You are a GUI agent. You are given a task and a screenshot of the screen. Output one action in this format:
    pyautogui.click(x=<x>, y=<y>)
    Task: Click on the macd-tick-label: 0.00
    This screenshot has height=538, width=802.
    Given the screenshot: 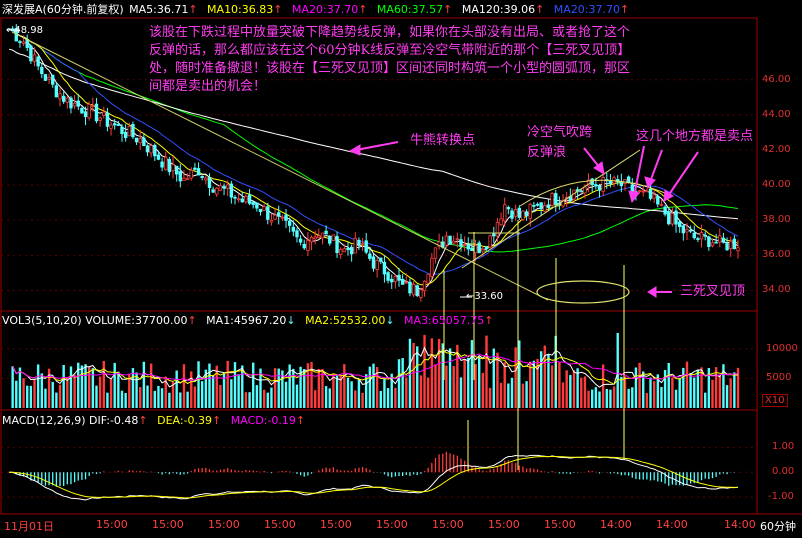 What is the action you would take?
    pyautogui.click(x=783, y=472)
    